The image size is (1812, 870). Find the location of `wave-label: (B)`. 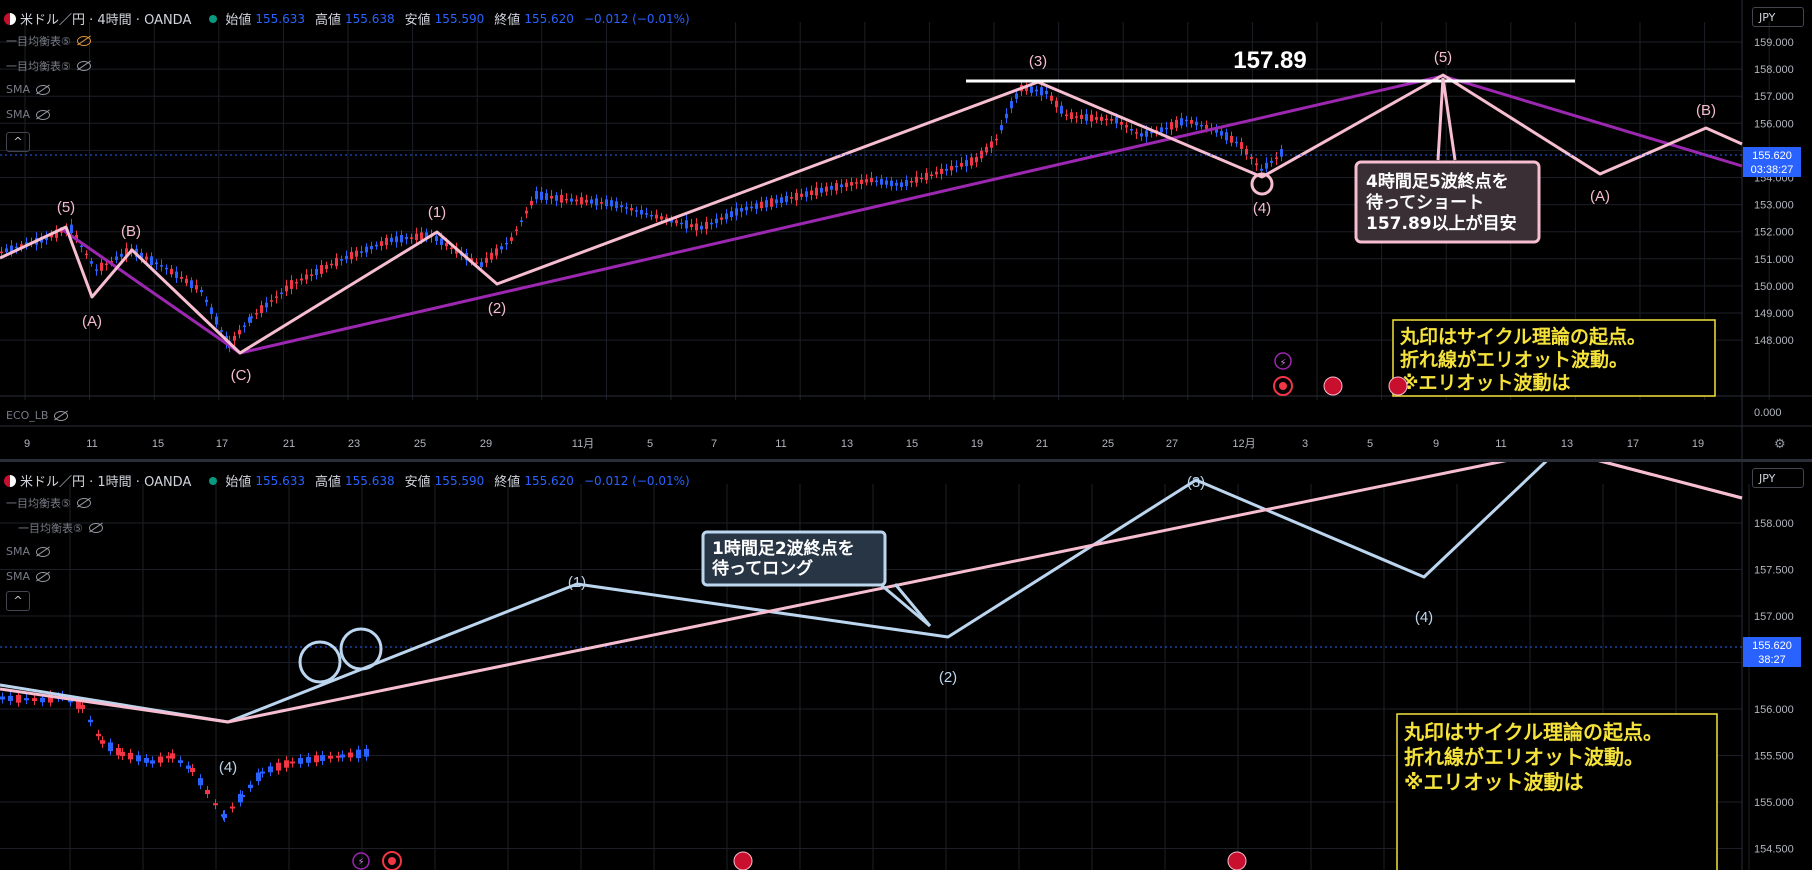

wave-label: (B) is located at coordinates (1706, 110).